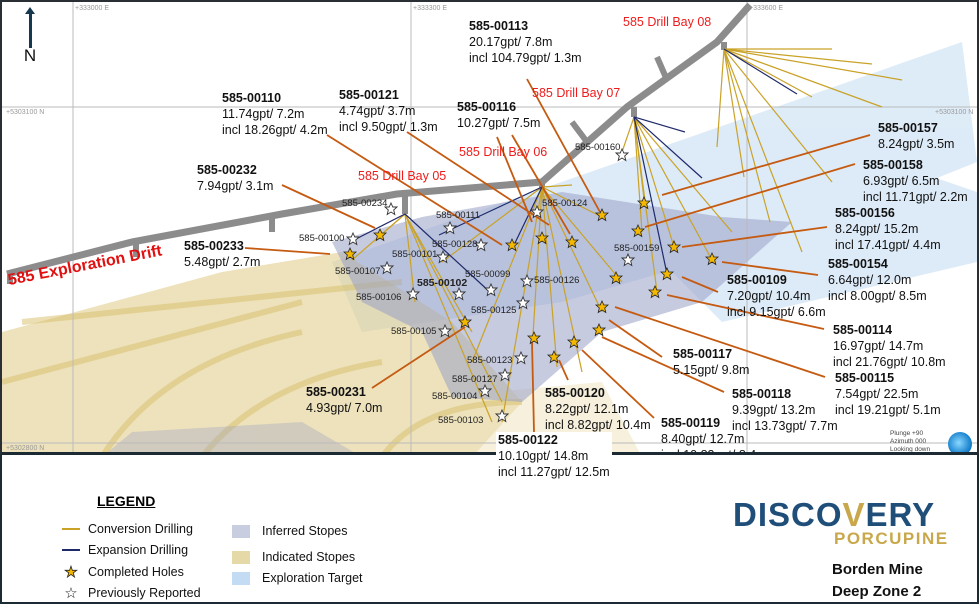 The width and height of the screenshot is (979, 604). I want to click on expansion-line-icon, so click(71, 550).